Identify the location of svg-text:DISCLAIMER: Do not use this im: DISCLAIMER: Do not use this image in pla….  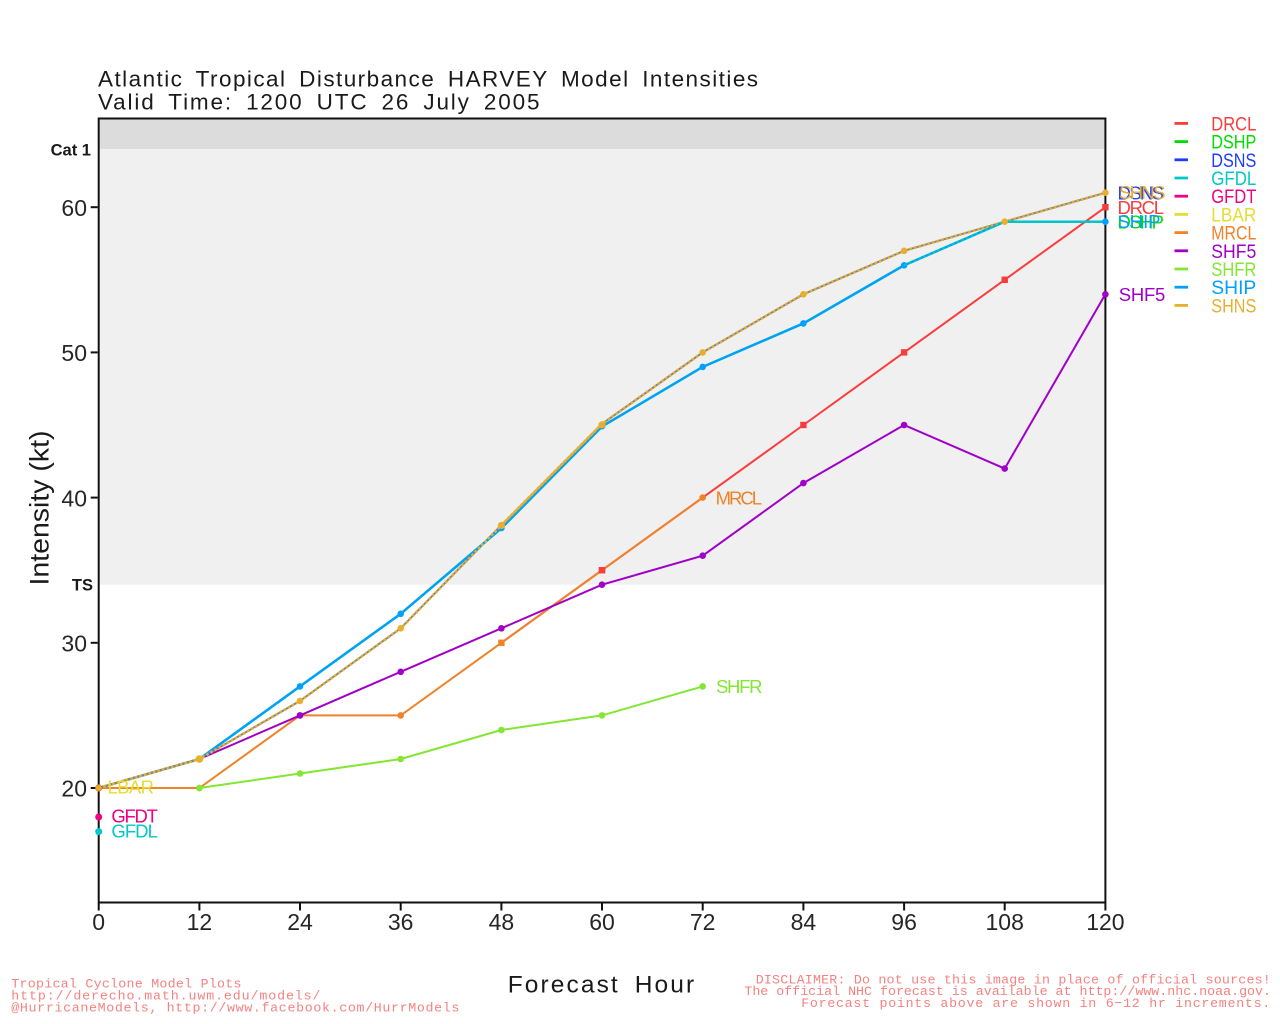
(1013, 980).